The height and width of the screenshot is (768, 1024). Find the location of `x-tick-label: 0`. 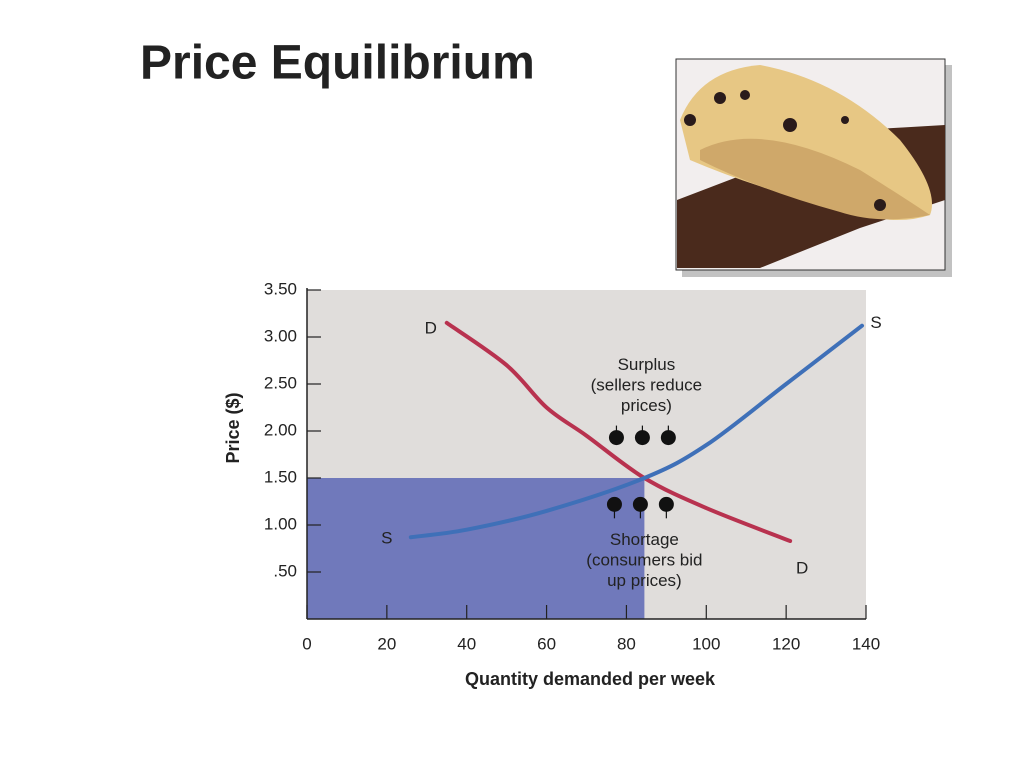

x-tick-label: 0 is located at coordinates (306, 643).